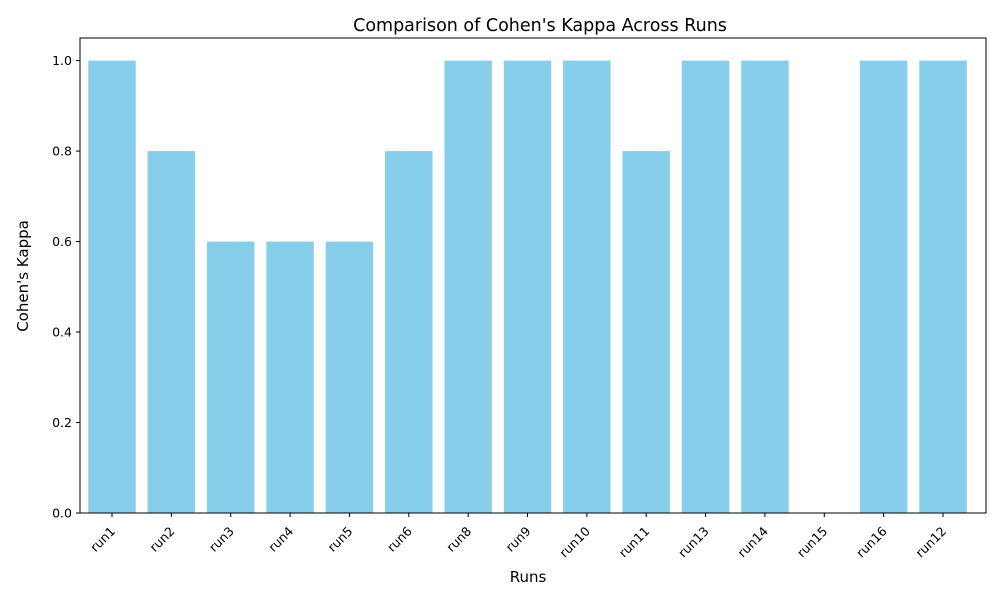 The height and width of the screenshot is (600, 1000). I want to click on bar-run2, so click(171, 332).